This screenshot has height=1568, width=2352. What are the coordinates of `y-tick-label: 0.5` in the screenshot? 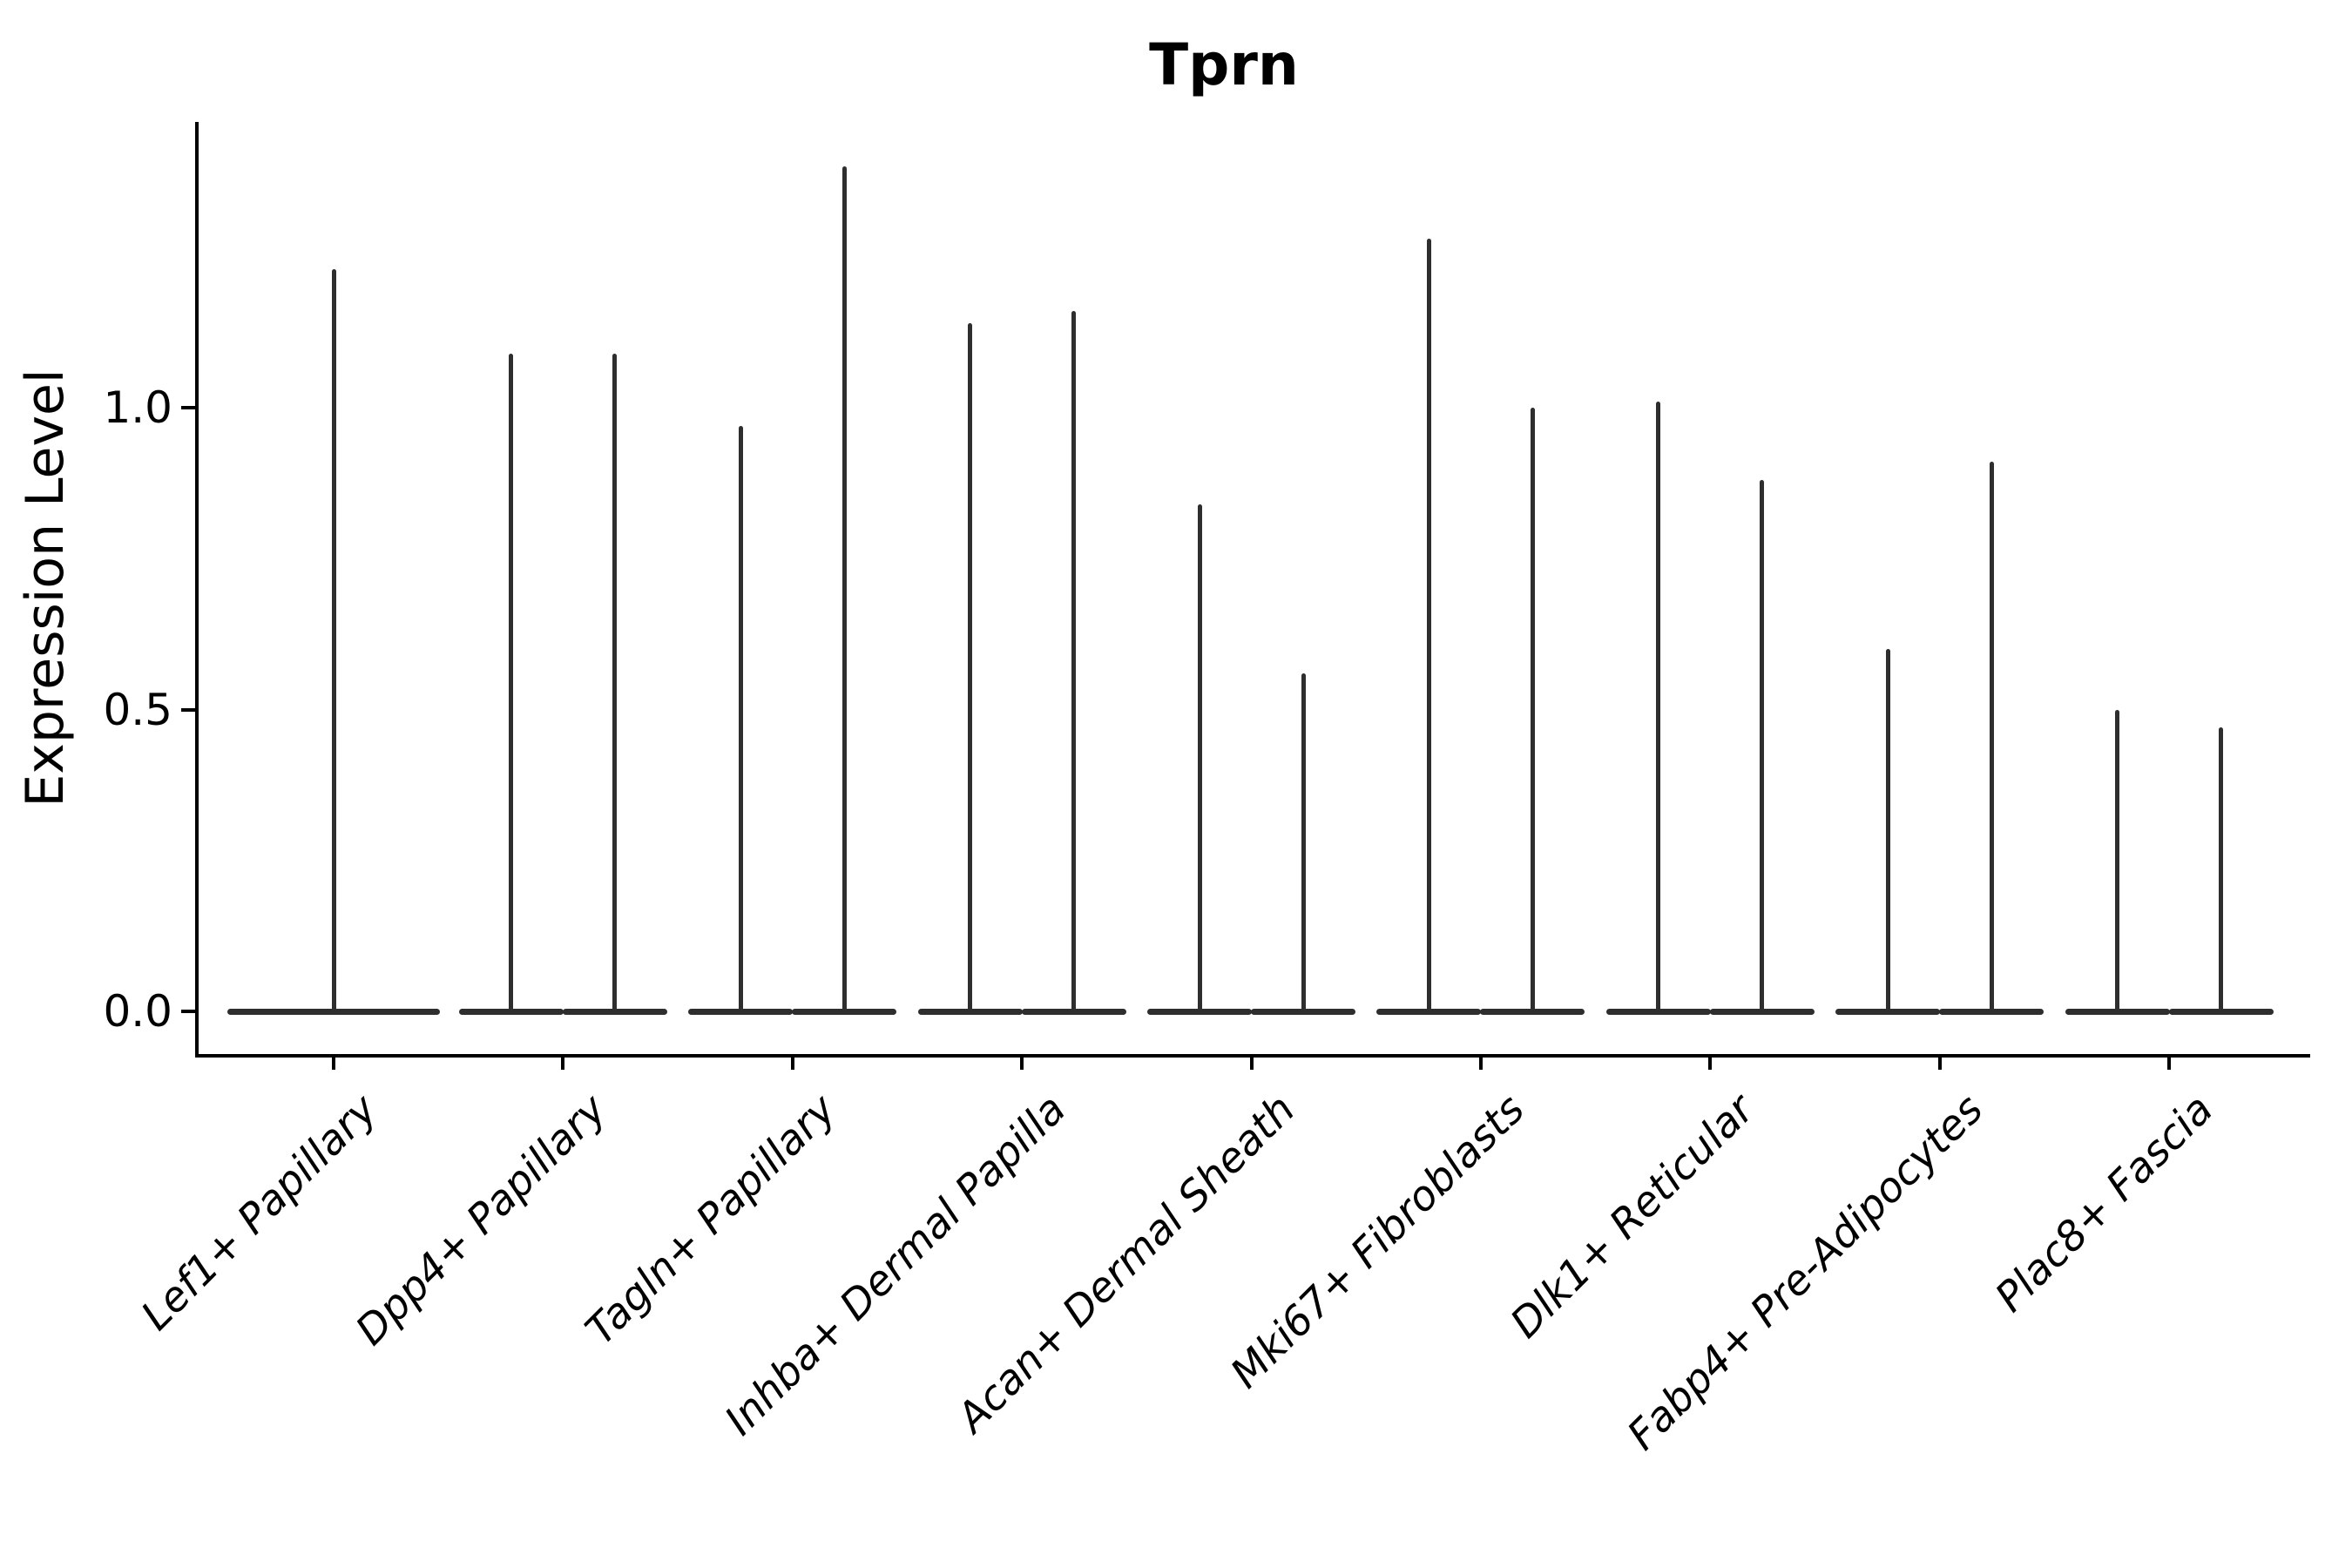 It's located at (137, 709).